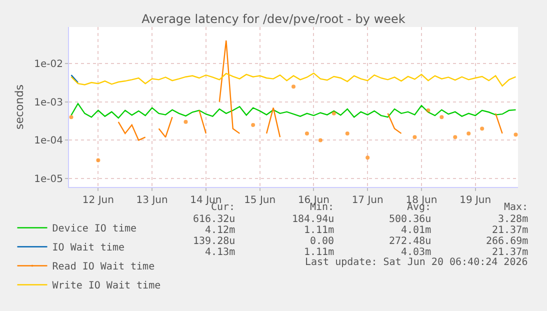  What do you see at coordinates (313, 219) in the screenshot?
I see `text: 184.94u` at bounding box center [313, 219].